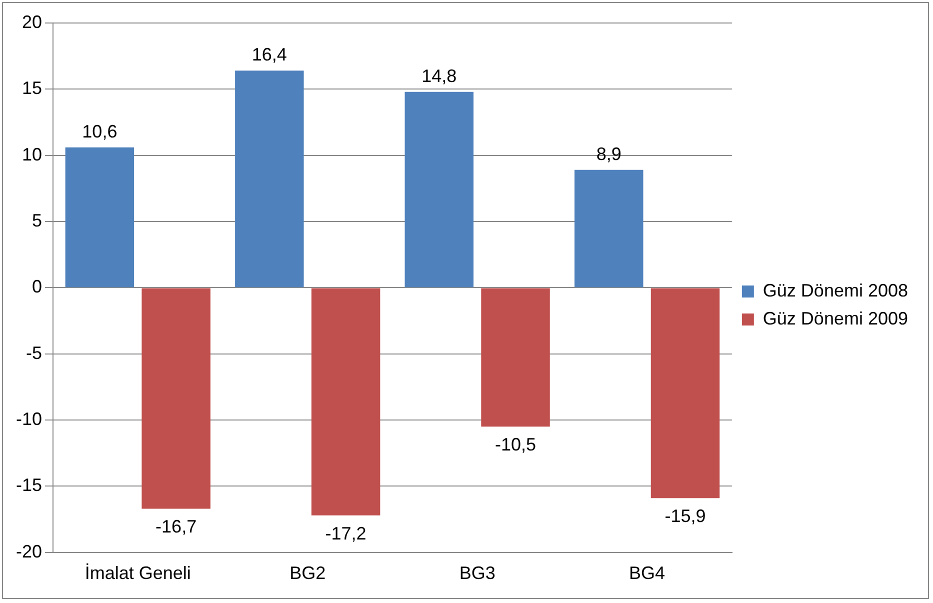 The image size is (933, 603). What do you see at coordinates (609, 154) in the screenshot?
I see `data-label: 8,9` at bounding box center [609, 154].